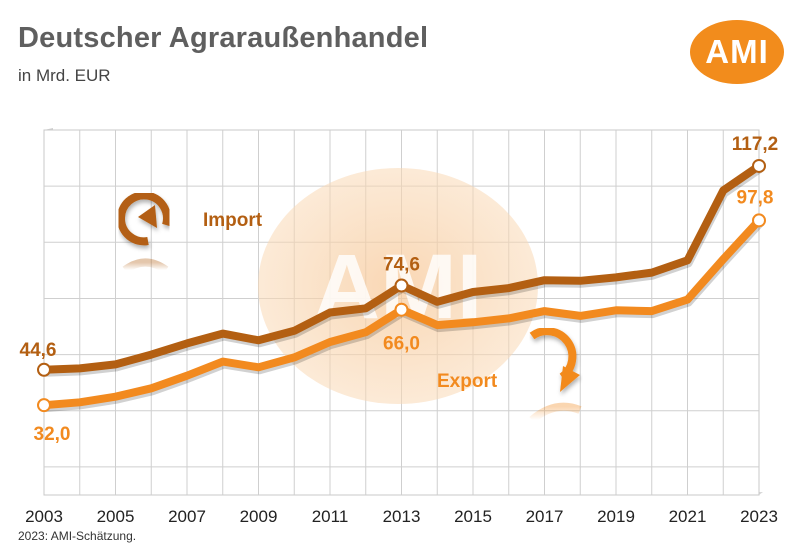 The image size is (791, 545). Describe the element at coordinates (223, 38) in the screenshot. I see `chart-title: Deutscher Agraraußenhandel` at that location.